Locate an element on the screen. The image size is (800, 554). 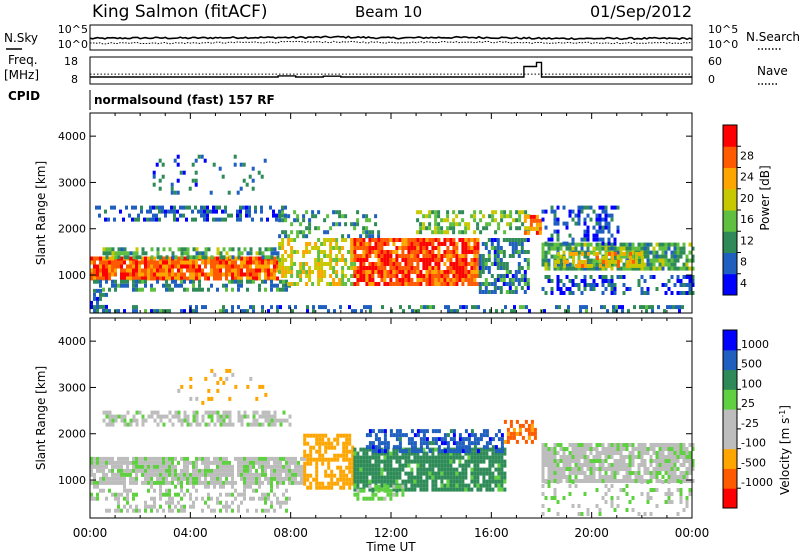
freq-series-line is located at coordinates (391, 69).